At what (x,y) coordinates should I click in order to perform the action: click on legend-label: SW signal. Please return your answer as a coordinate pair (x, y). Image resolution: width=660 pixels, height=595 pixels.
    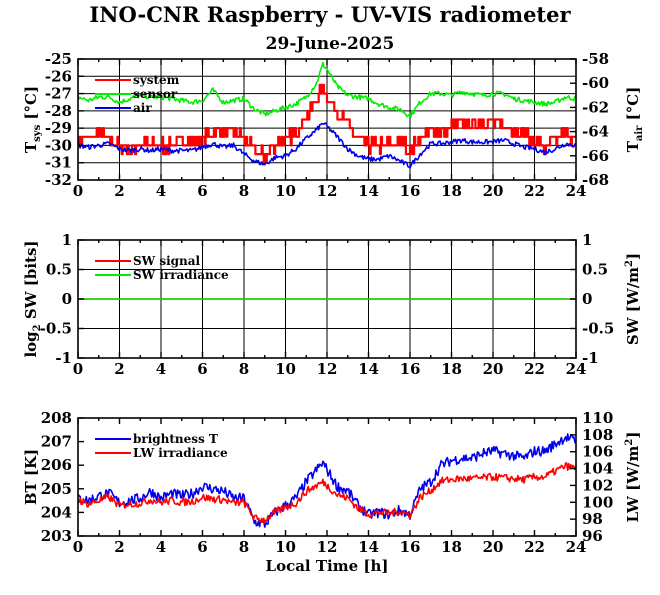
    Looking at the image, I should click on (167, 261).